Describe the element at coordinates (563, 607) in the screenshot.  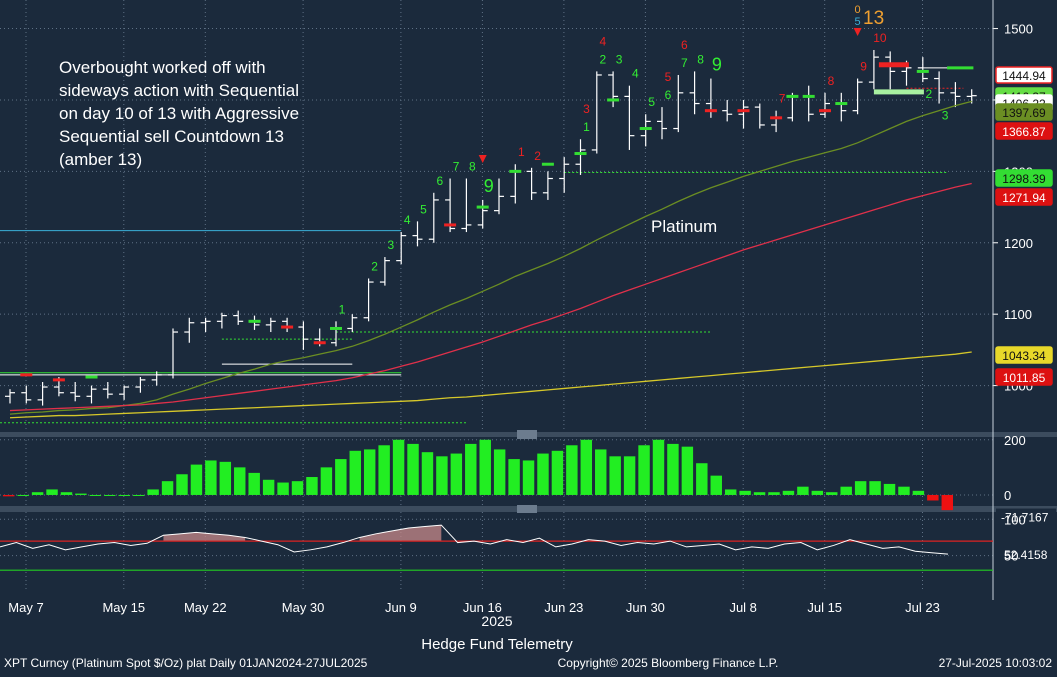
I see `date-tick-label: Jun 23` at that location.